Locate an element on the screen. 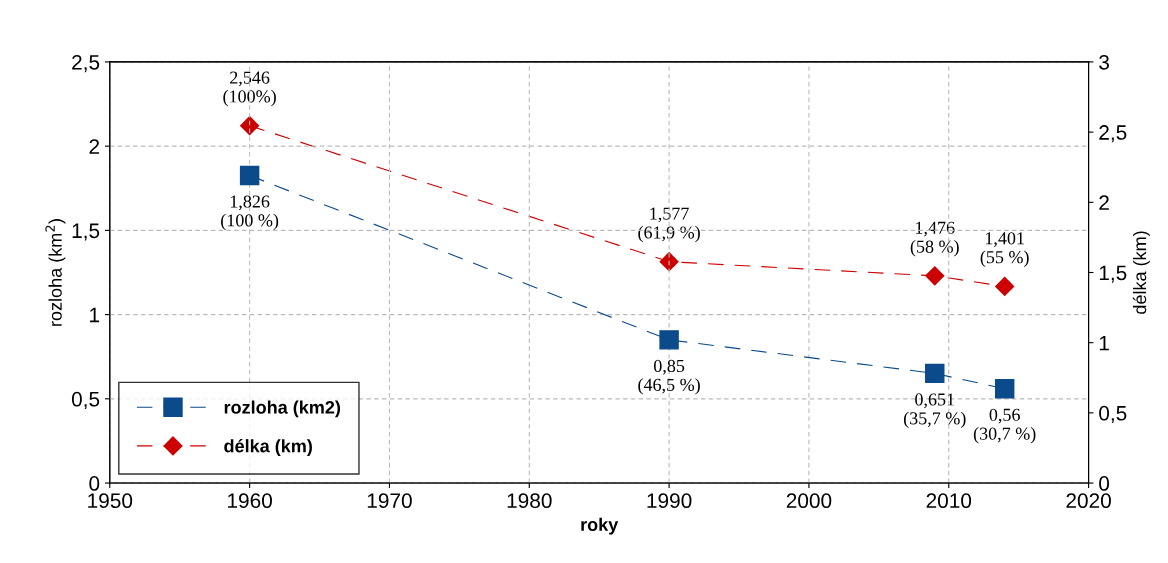 Image resolution: width=1168 pixels, height=563 pixels. y-tick-label: 1,5 is located at coordinates (86, 232).